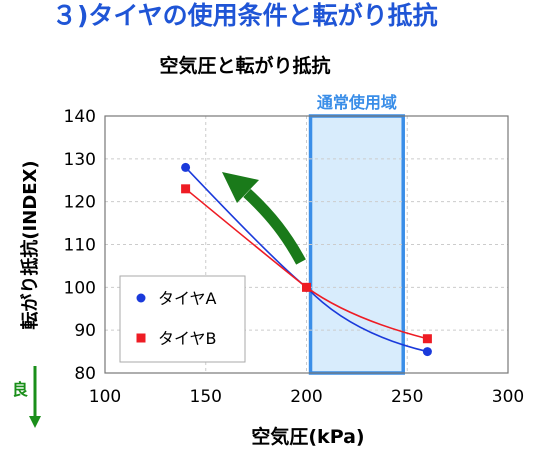  Describe the element at coordinates (80, 203) in the screenshot. I see `y-tick-label: 120` at that location.